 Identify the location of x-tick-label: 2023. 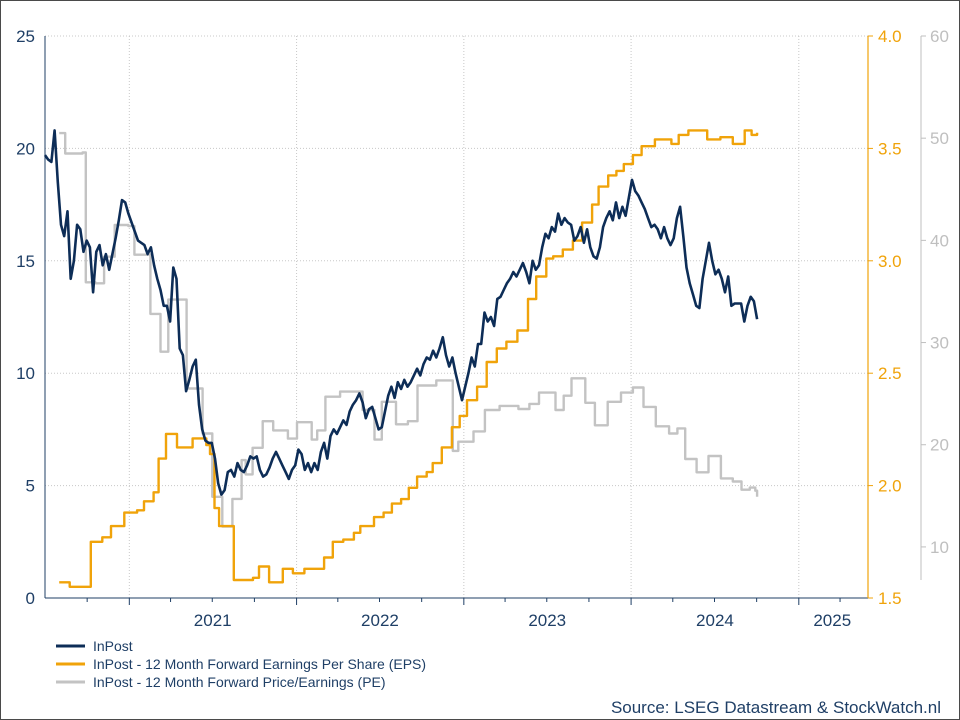
(547, 620).